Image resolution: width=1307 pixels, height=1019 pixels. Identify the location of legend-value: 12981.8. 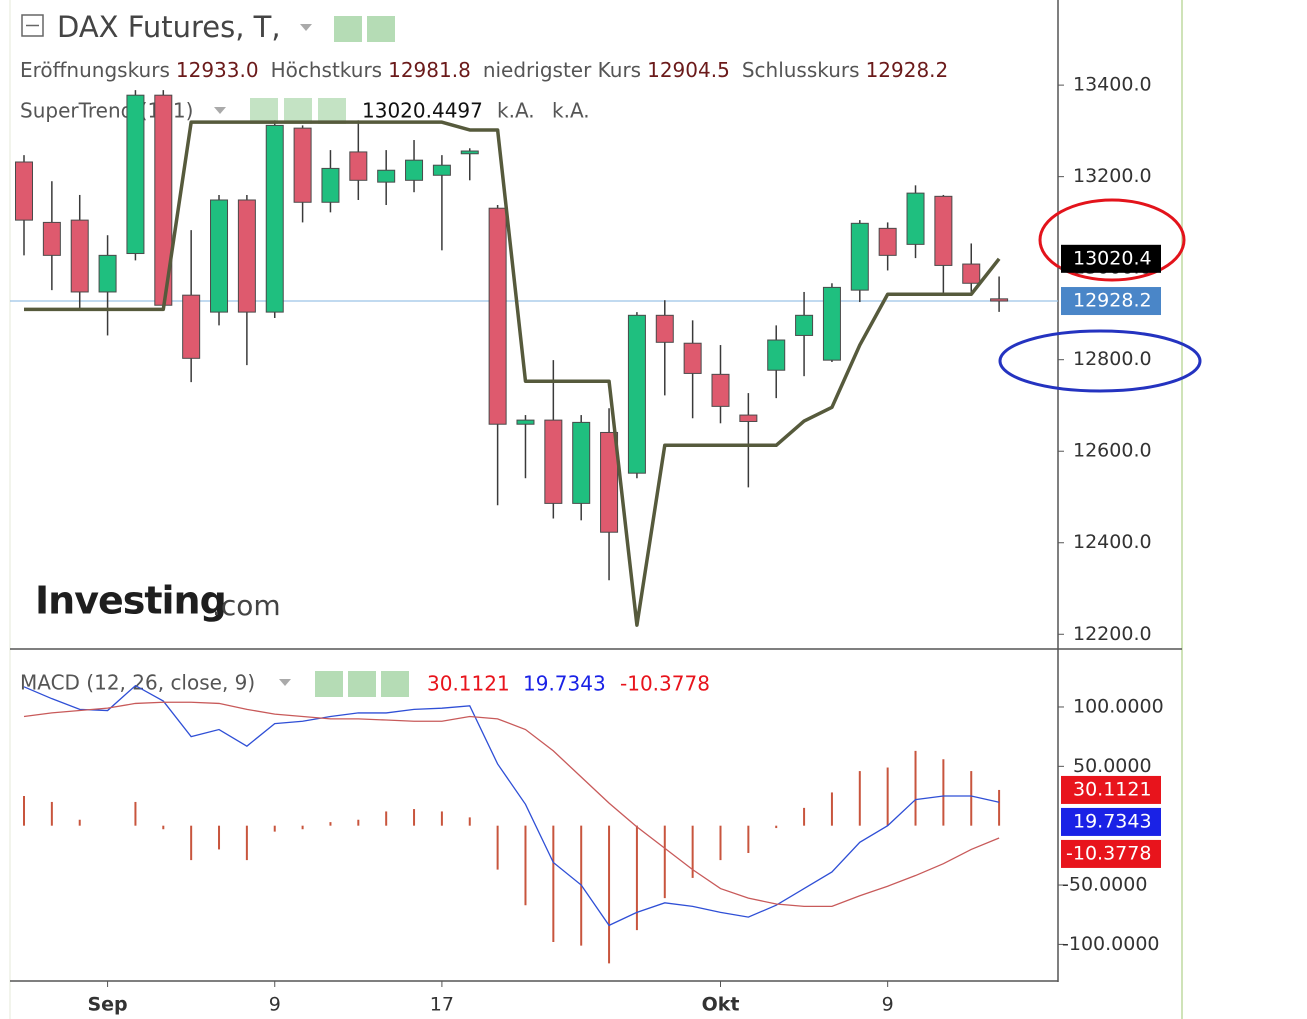
(429, 70).